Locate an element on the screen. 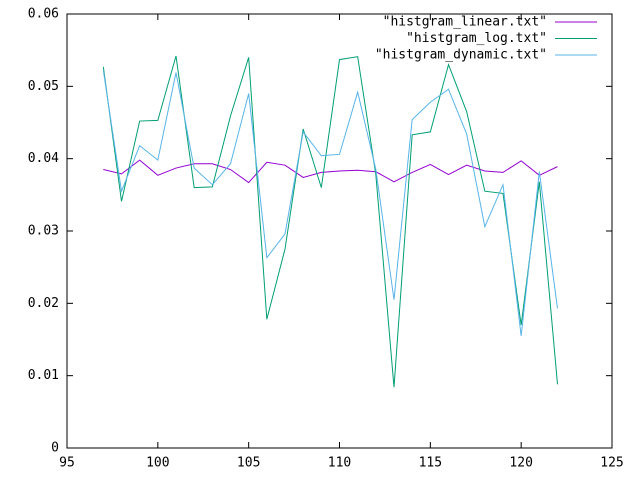 The width and height of the screenshot is (640, 480). x-tick-label: 115 is located at coordinates (430, 463).